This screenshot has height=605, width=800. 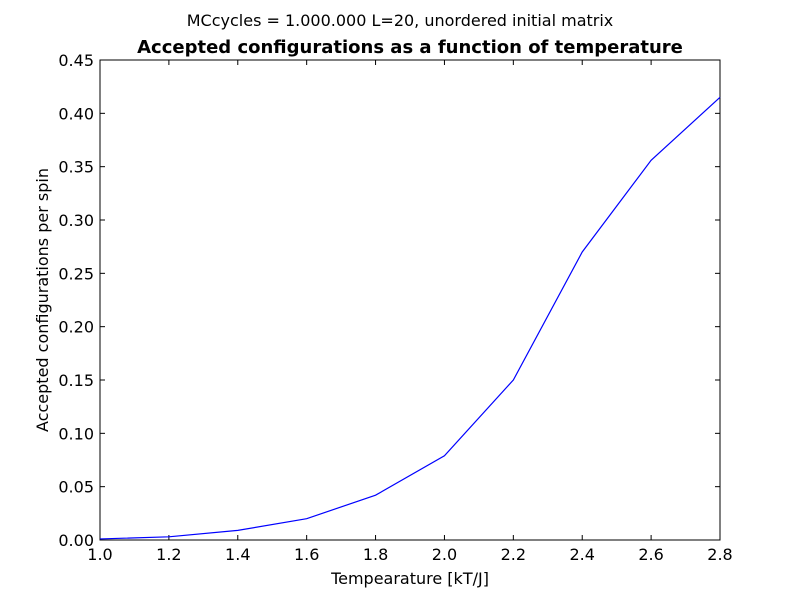 What do you see at coordinates (76, 327) in the screenshot?
I see `y-tick-label: 0.20` at bounding box center [76, 327].